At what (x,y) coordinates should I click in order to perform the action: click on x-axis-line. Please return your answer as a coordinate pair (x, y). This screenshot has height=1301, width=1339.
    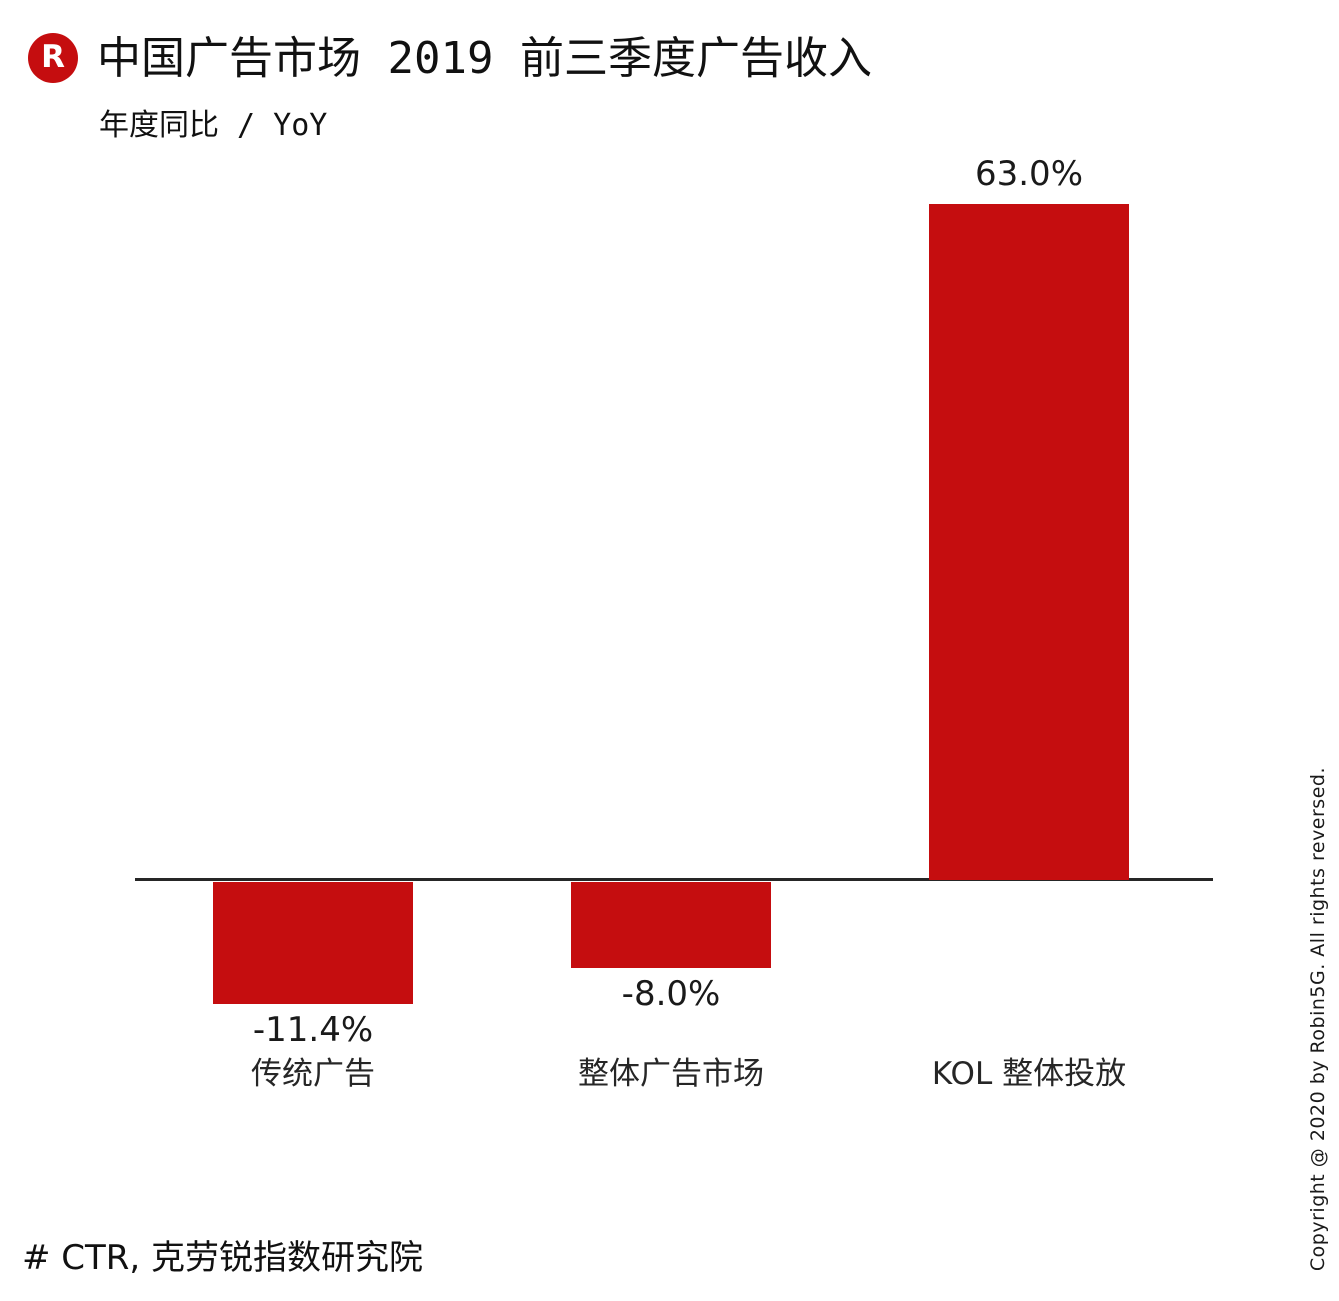
    Looking at the image, I should click on (674, 879).